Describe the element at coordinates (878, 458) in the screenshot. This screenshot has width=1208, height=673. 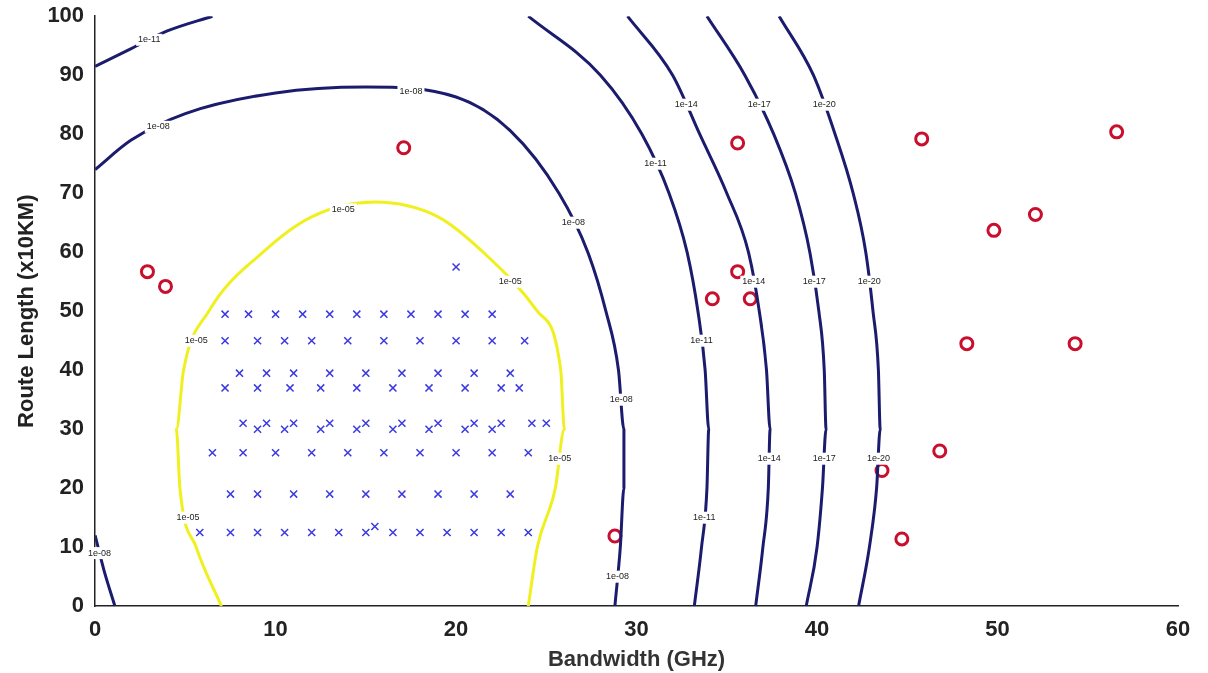
I see `series-label: 1e-20` at that location.